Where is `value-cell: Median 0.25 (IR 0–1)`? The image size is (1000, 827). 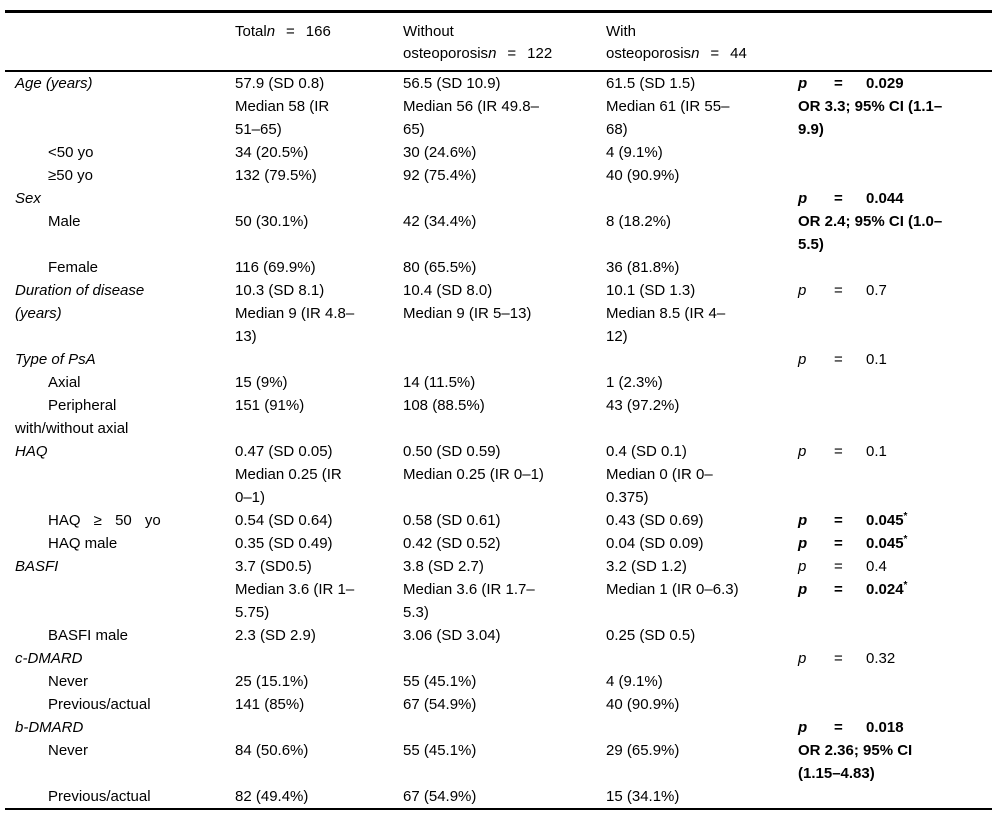
value-cell: Median 0.25 (IR 0–1) is located at coordinates (288, 486).